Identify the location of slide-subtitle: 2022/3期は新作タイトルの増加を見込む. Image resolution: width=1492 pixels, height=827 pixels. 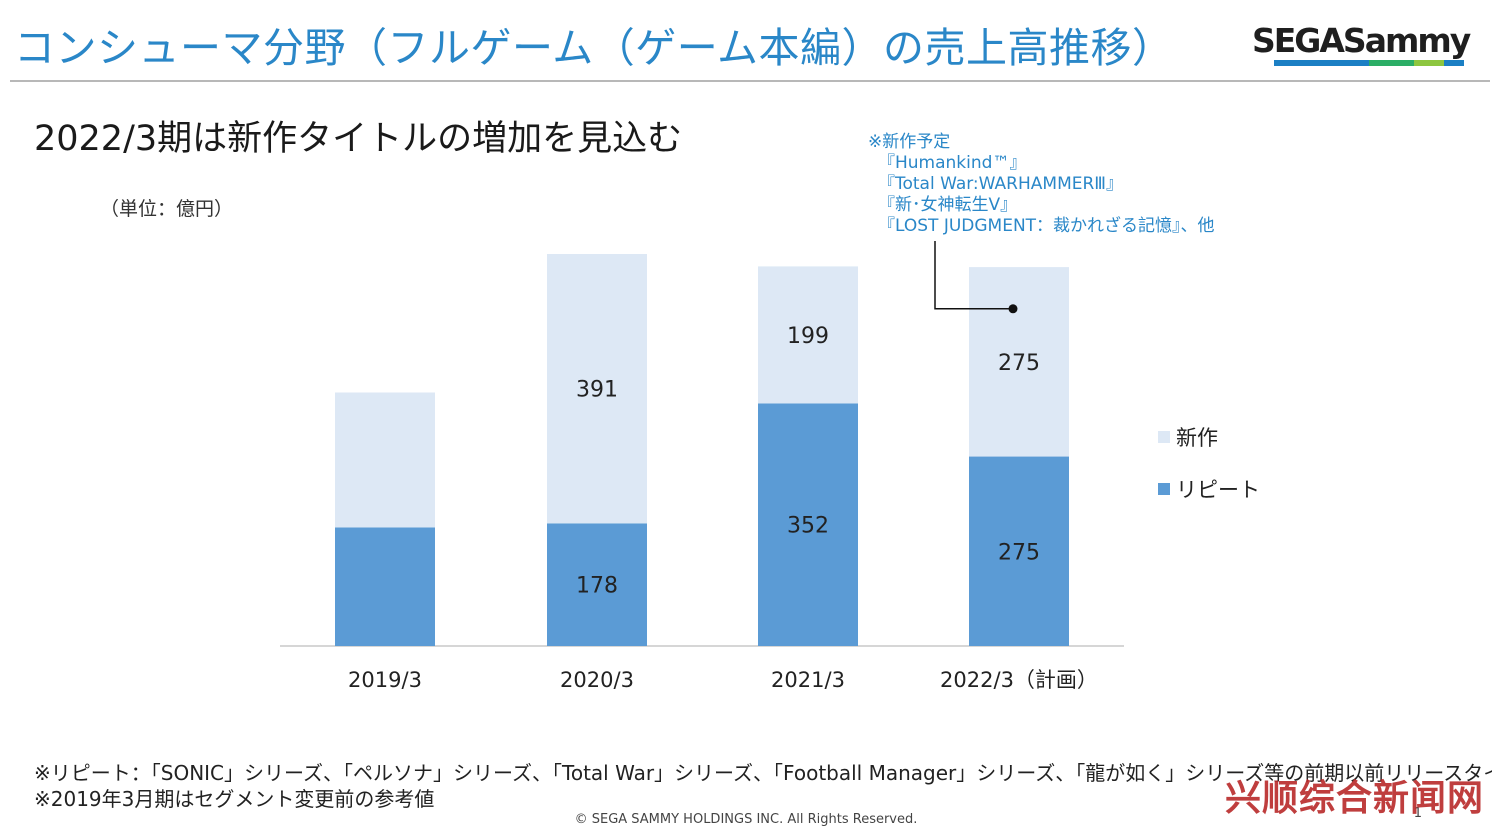
(358, 139).